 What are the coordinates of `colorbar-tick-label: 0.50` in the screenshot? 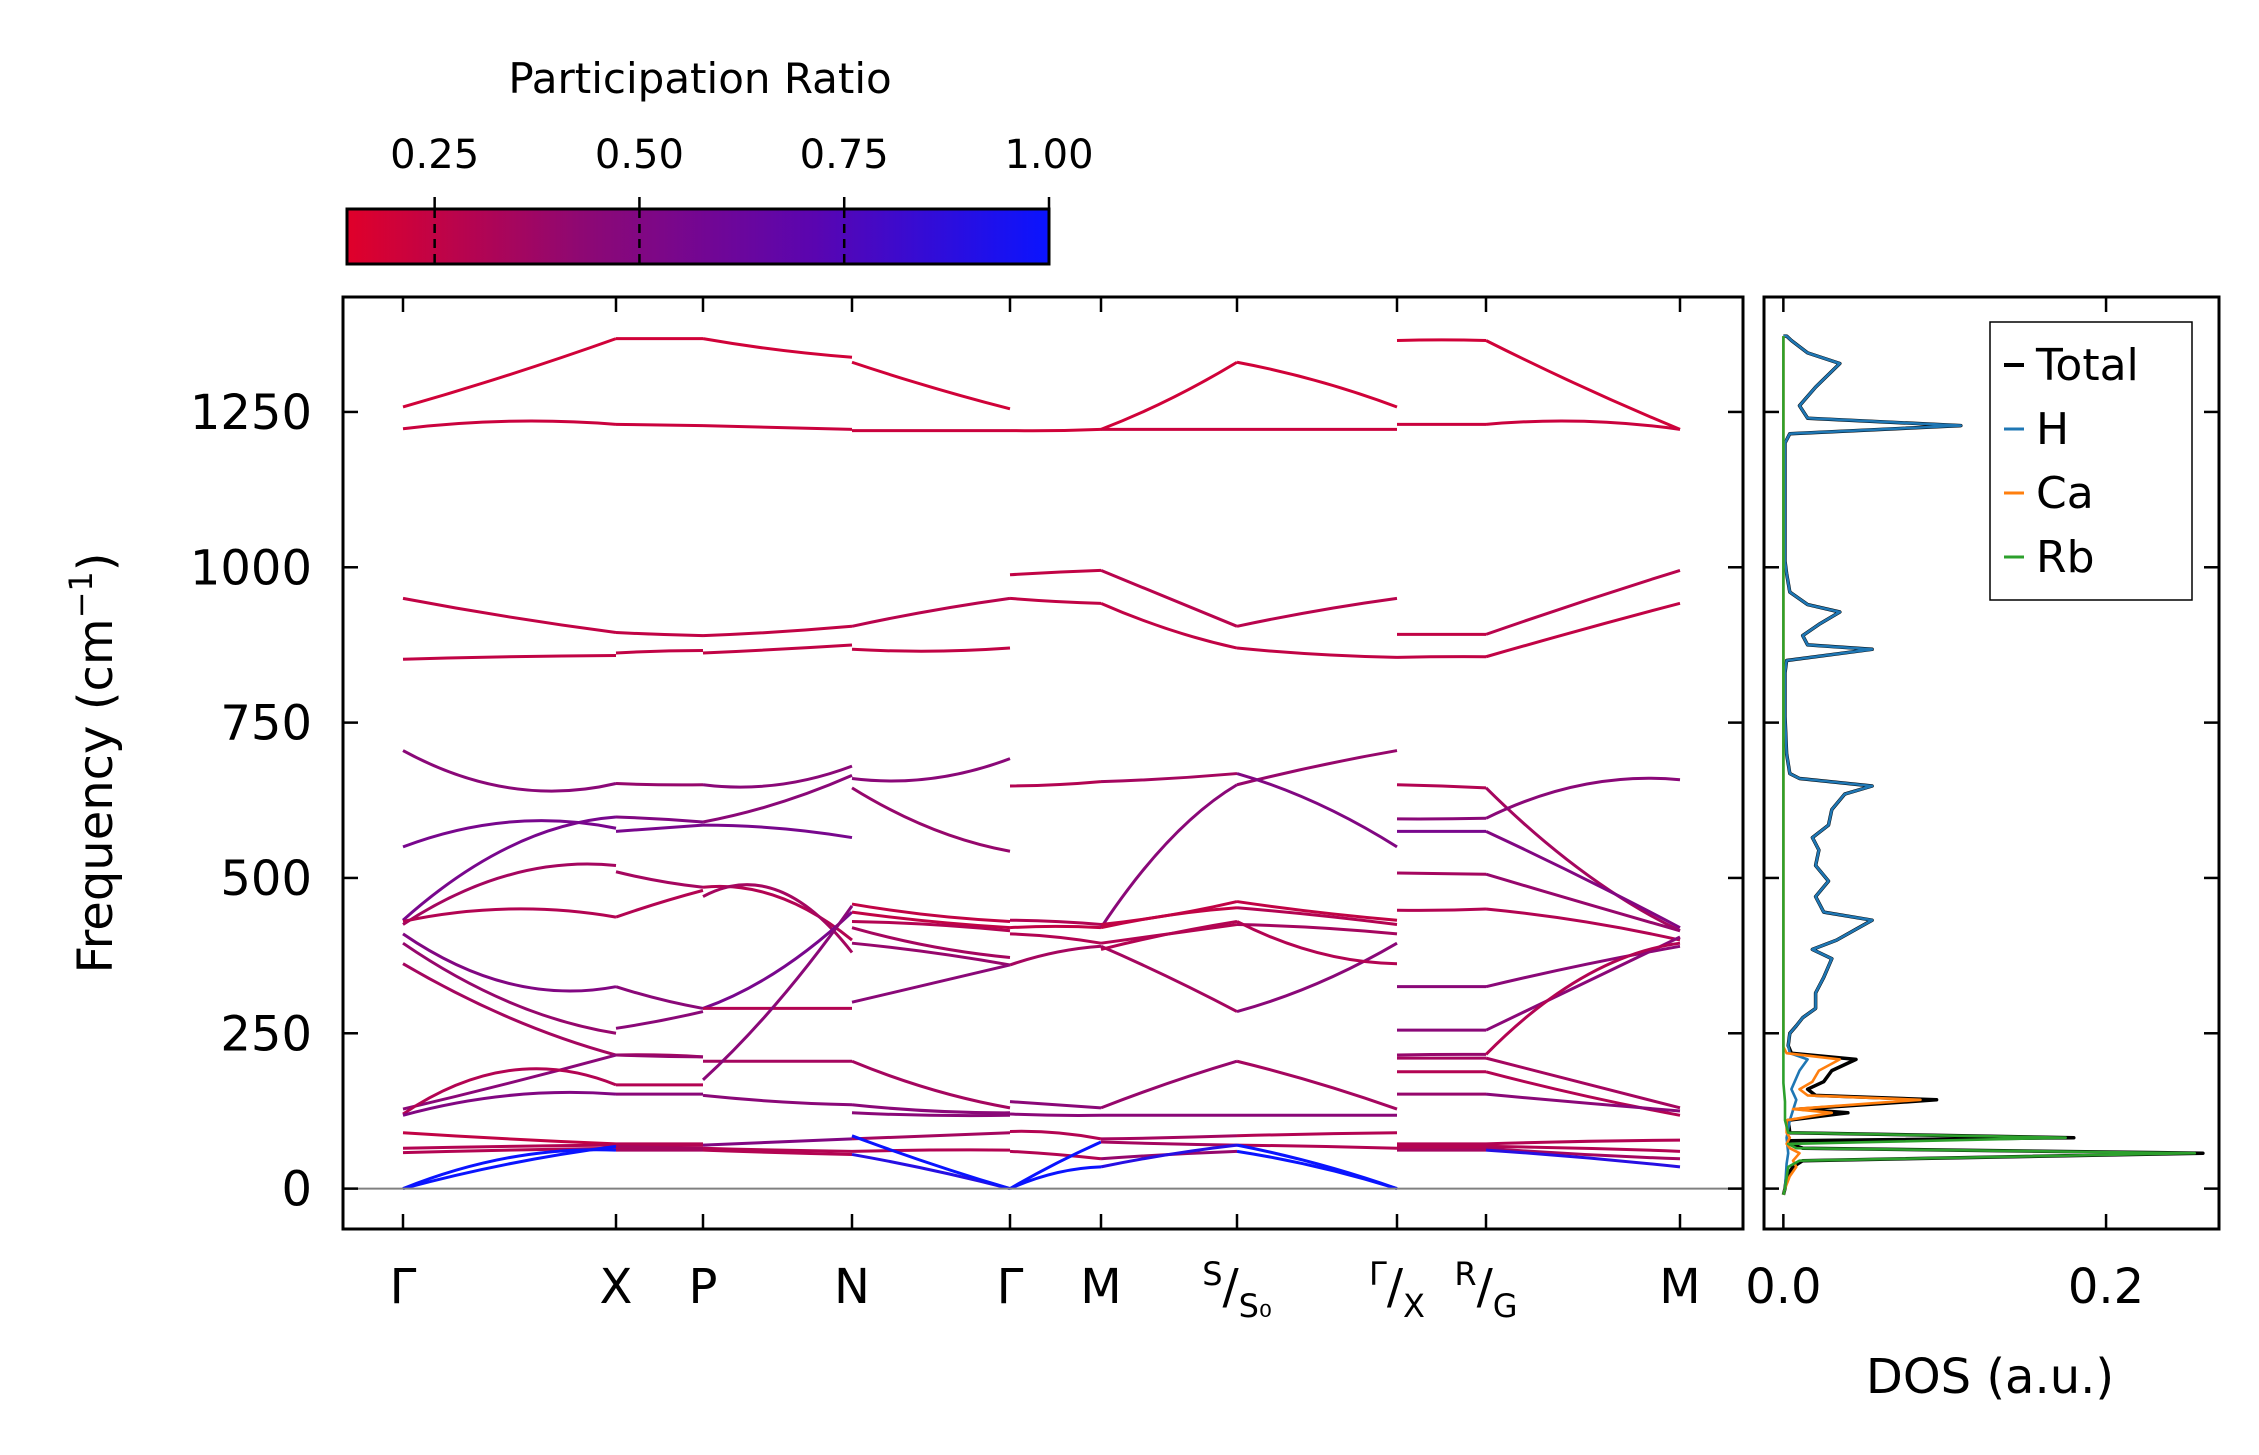 It's located at (639, 155).